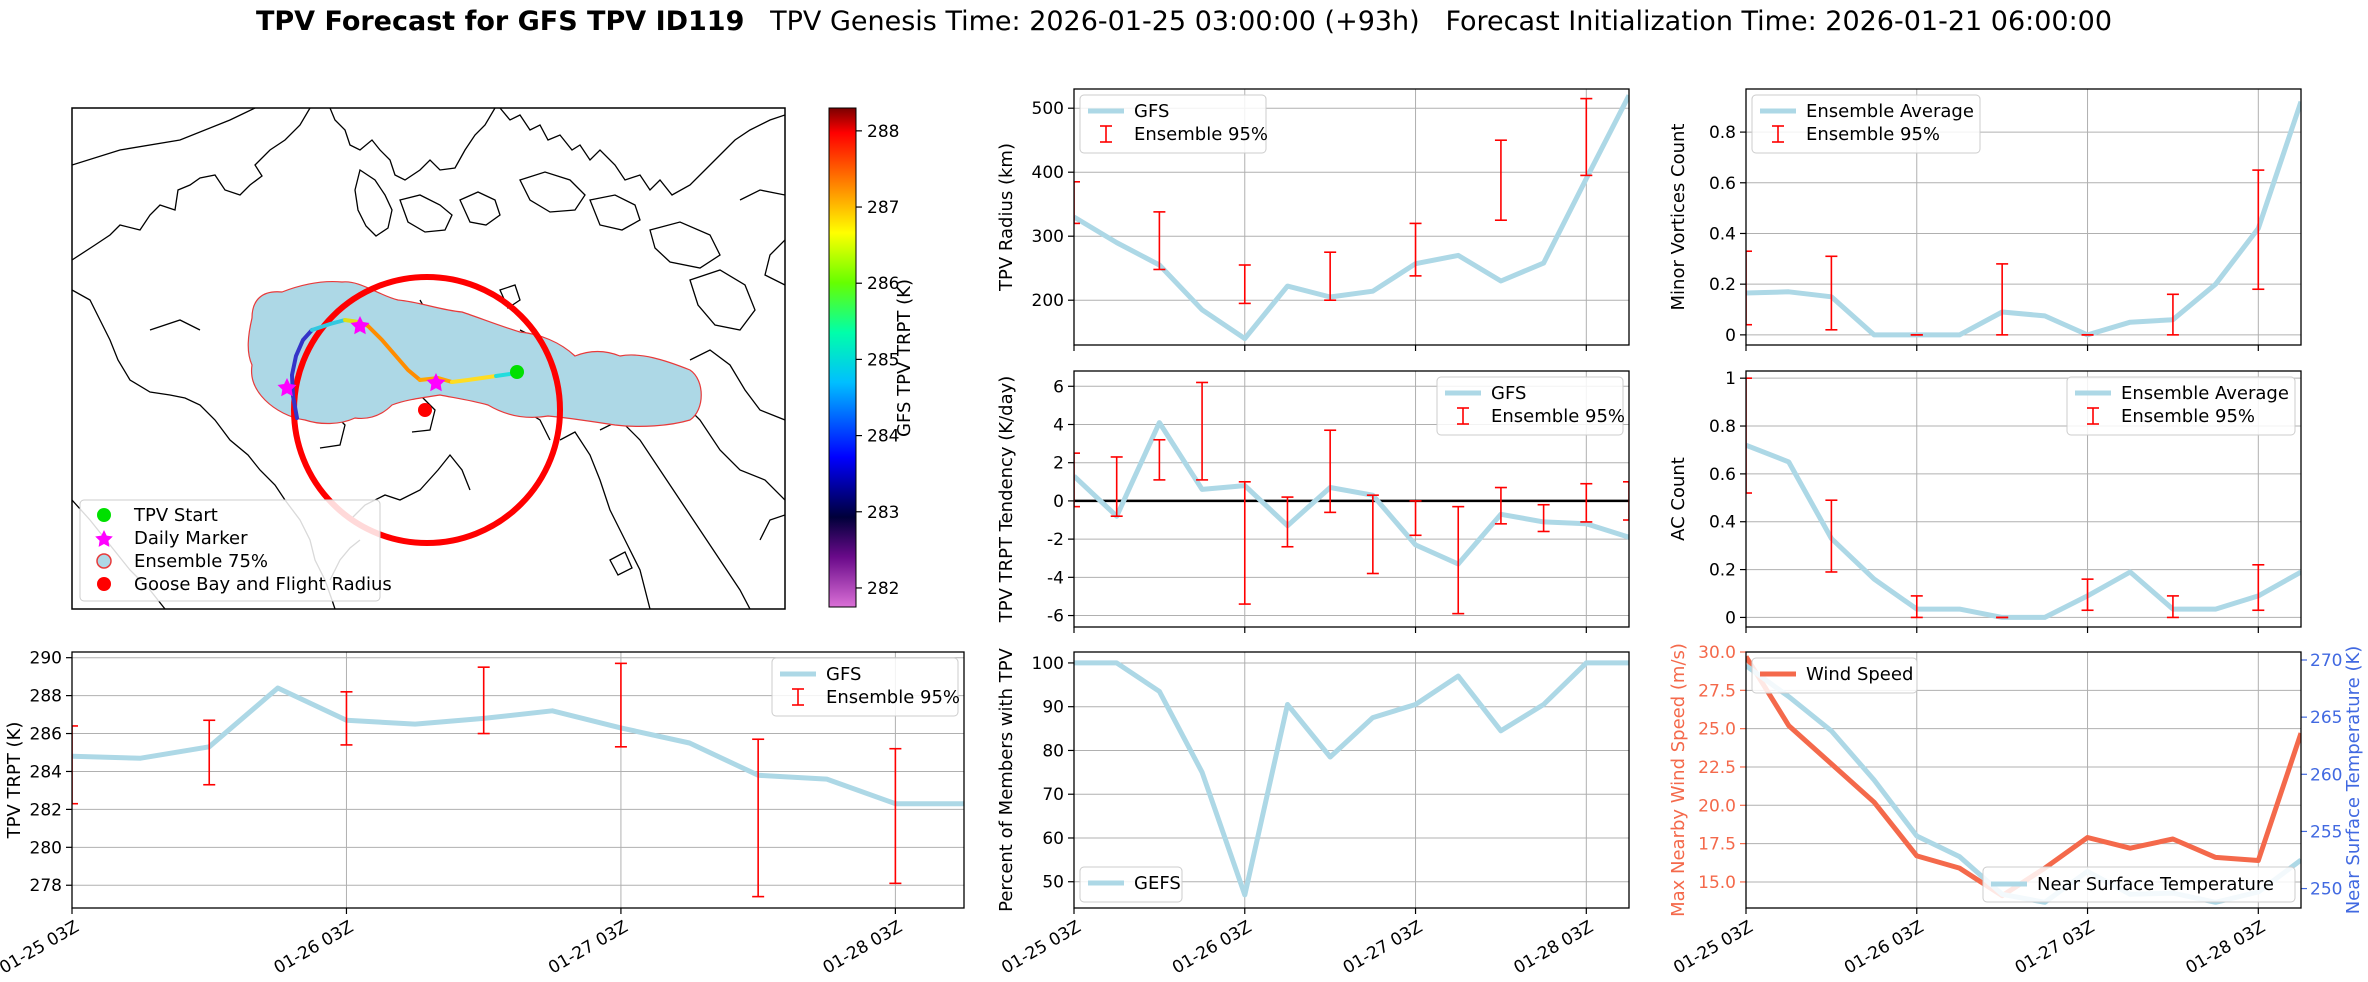 The height and width of the screenshot is (982, 2368). Describe the element at coordinates (1048, 664) in the screenshot. I see `y-tick-label: 100` at that location.